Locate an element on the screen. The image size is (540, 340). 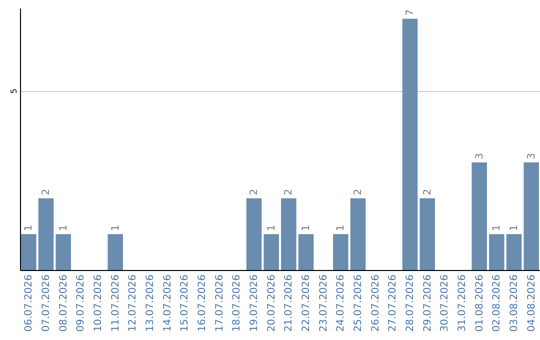
x-tick-label: 26.07.2026 is located at coordinates (376, 303).